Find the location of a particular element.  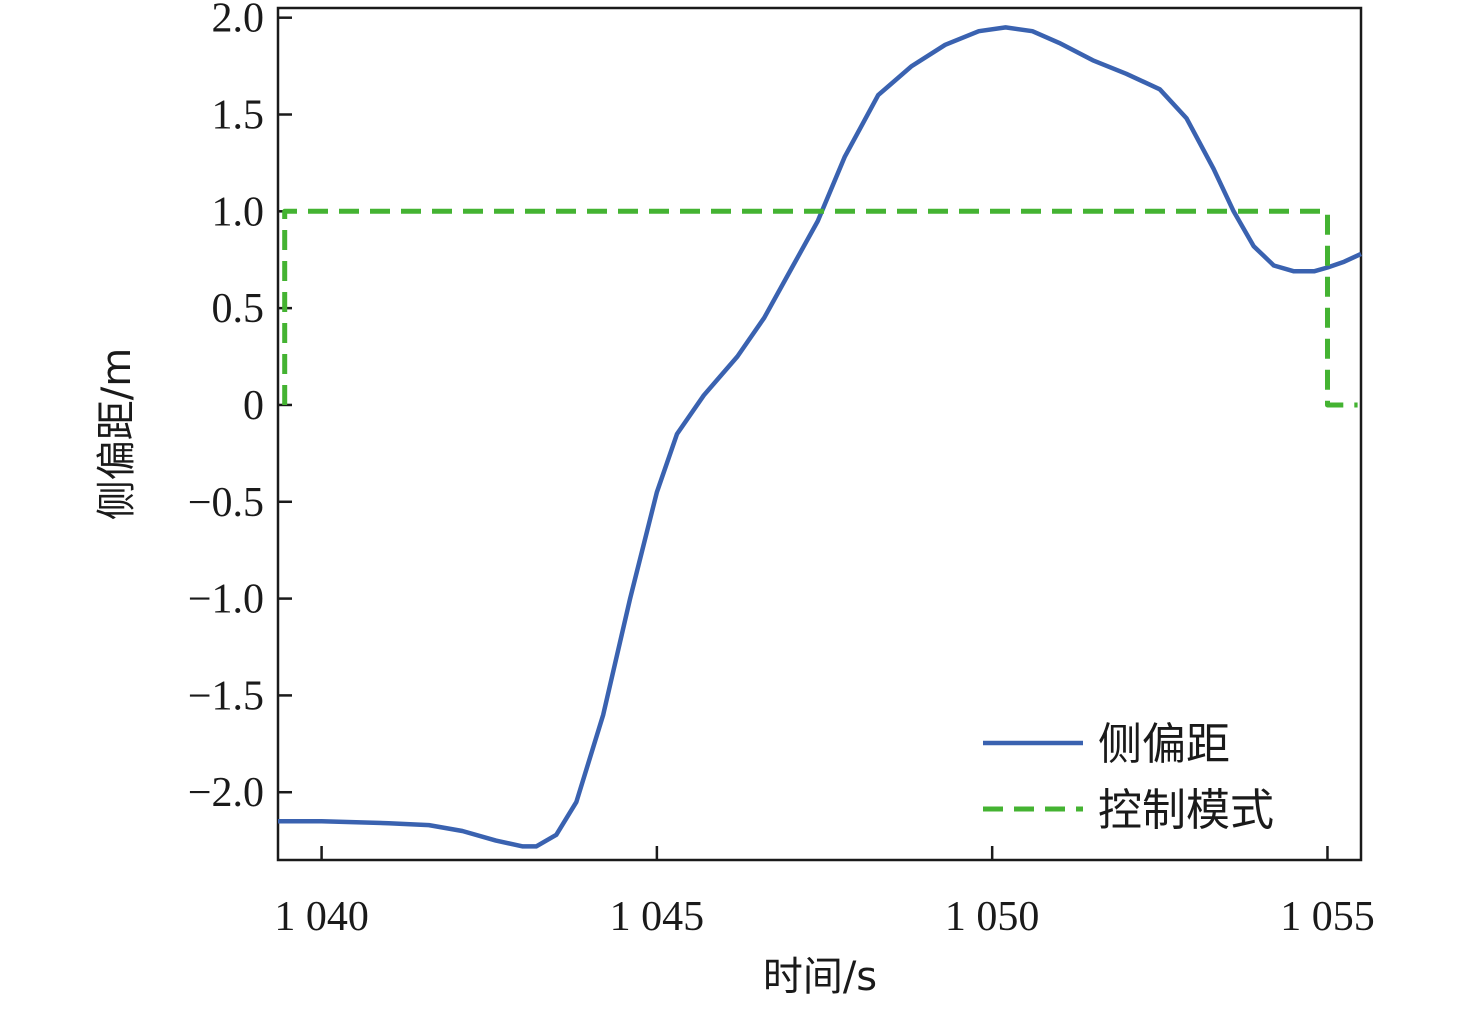

y-tick-label: −2.0 is located at coordinates (226, 793).